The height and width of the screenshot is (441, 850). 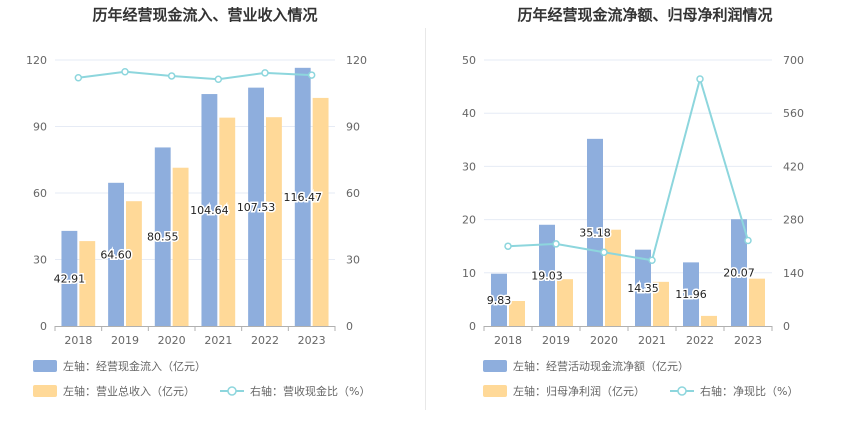 What do you see at coordinates (793, 166) in the screenshot?
I see `y-right-tick-label: 420` at bounding box center [793, 166].